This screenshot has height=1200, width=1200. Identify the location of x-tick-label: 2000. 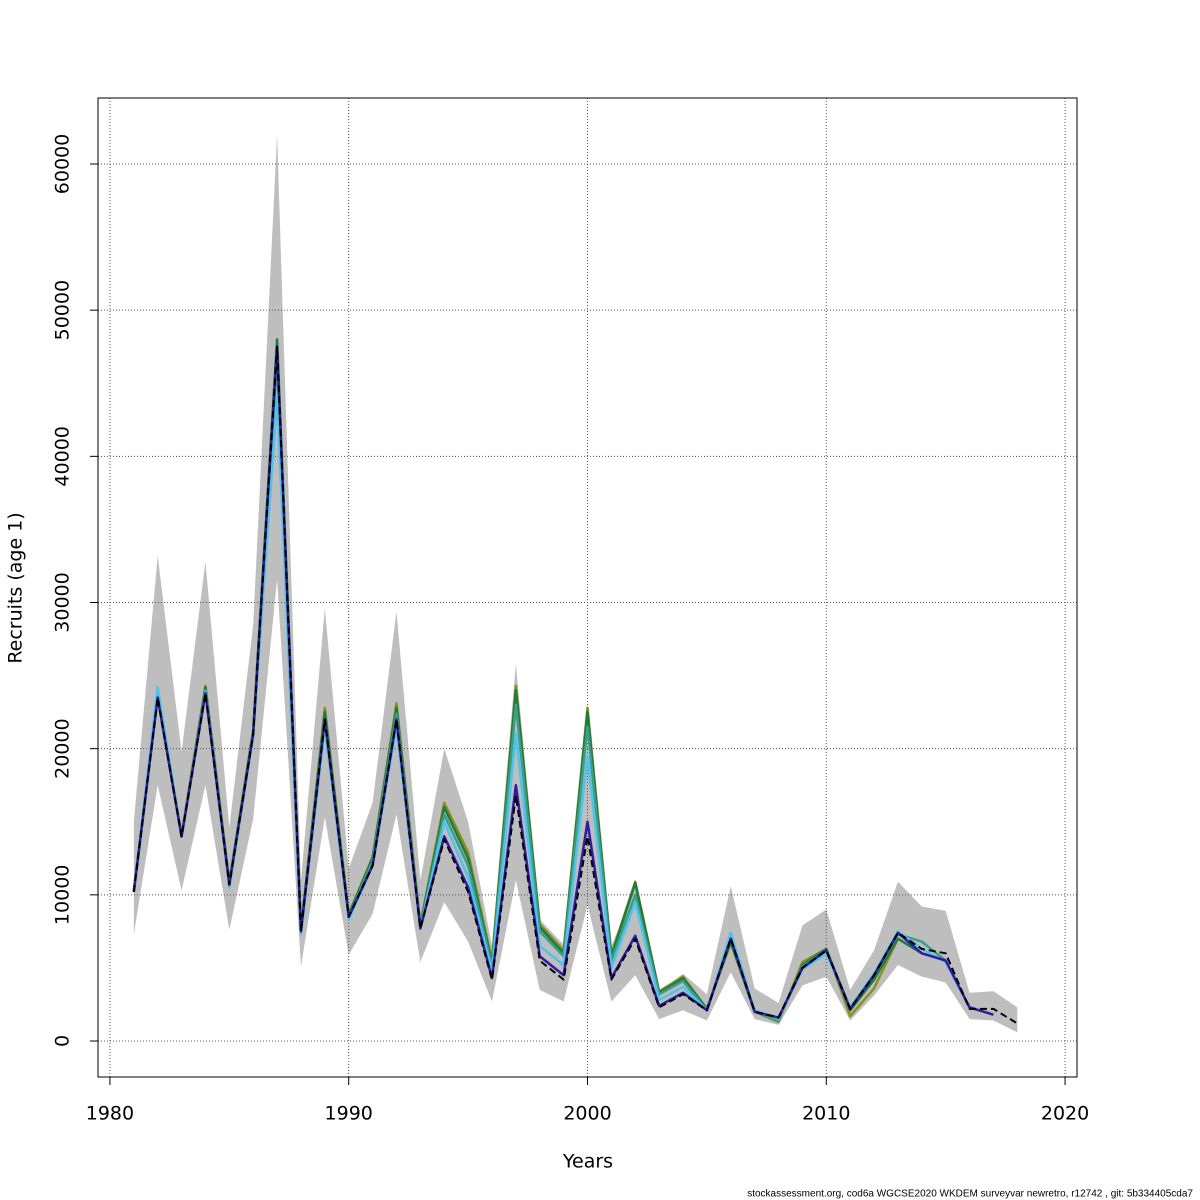
(587, 1114).